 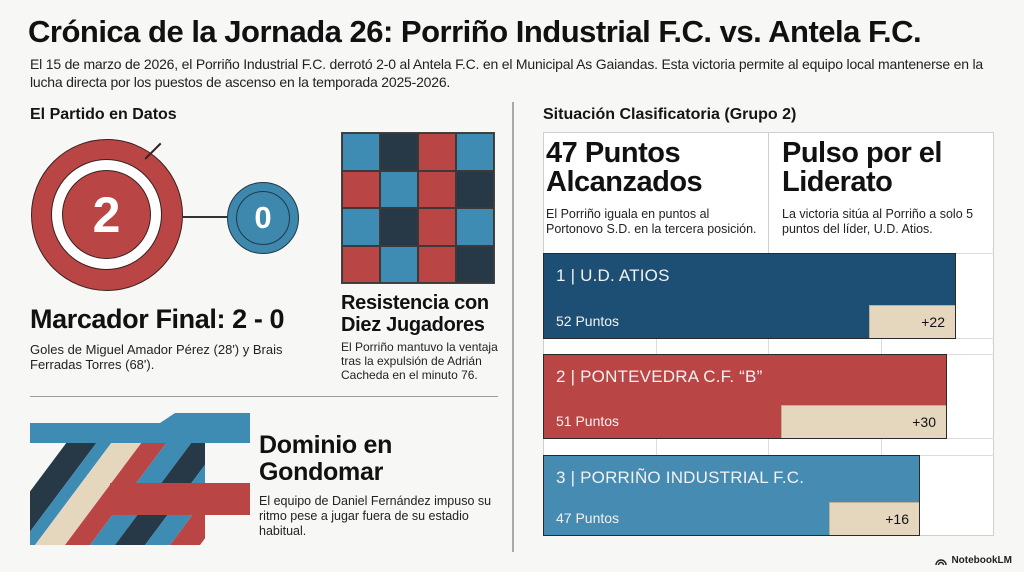 What do you see at coordinates (153, 151) in the screenshot?
I see `ring-tick-mark` at bounding box center [153, 151].